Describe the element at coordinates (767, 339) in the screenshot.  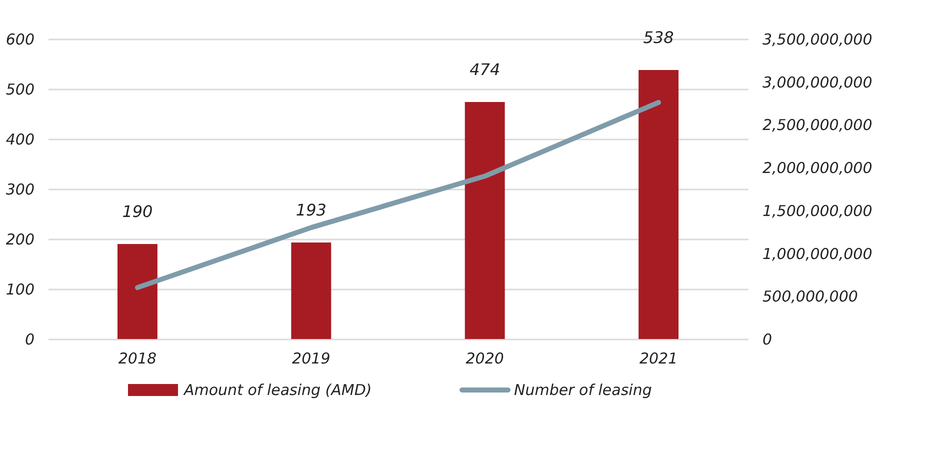
I see `y2-tick-label: 0` at that location.